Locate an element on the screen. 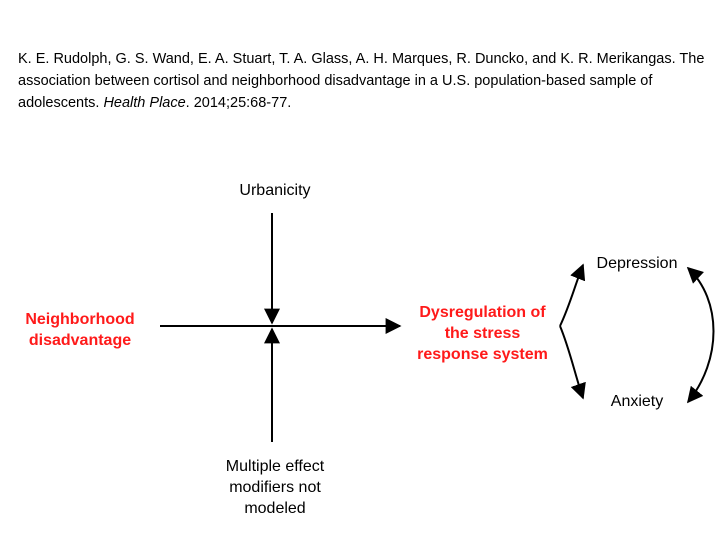  node-dysregulation-line-3: response system is located at coordinates (482, 354).